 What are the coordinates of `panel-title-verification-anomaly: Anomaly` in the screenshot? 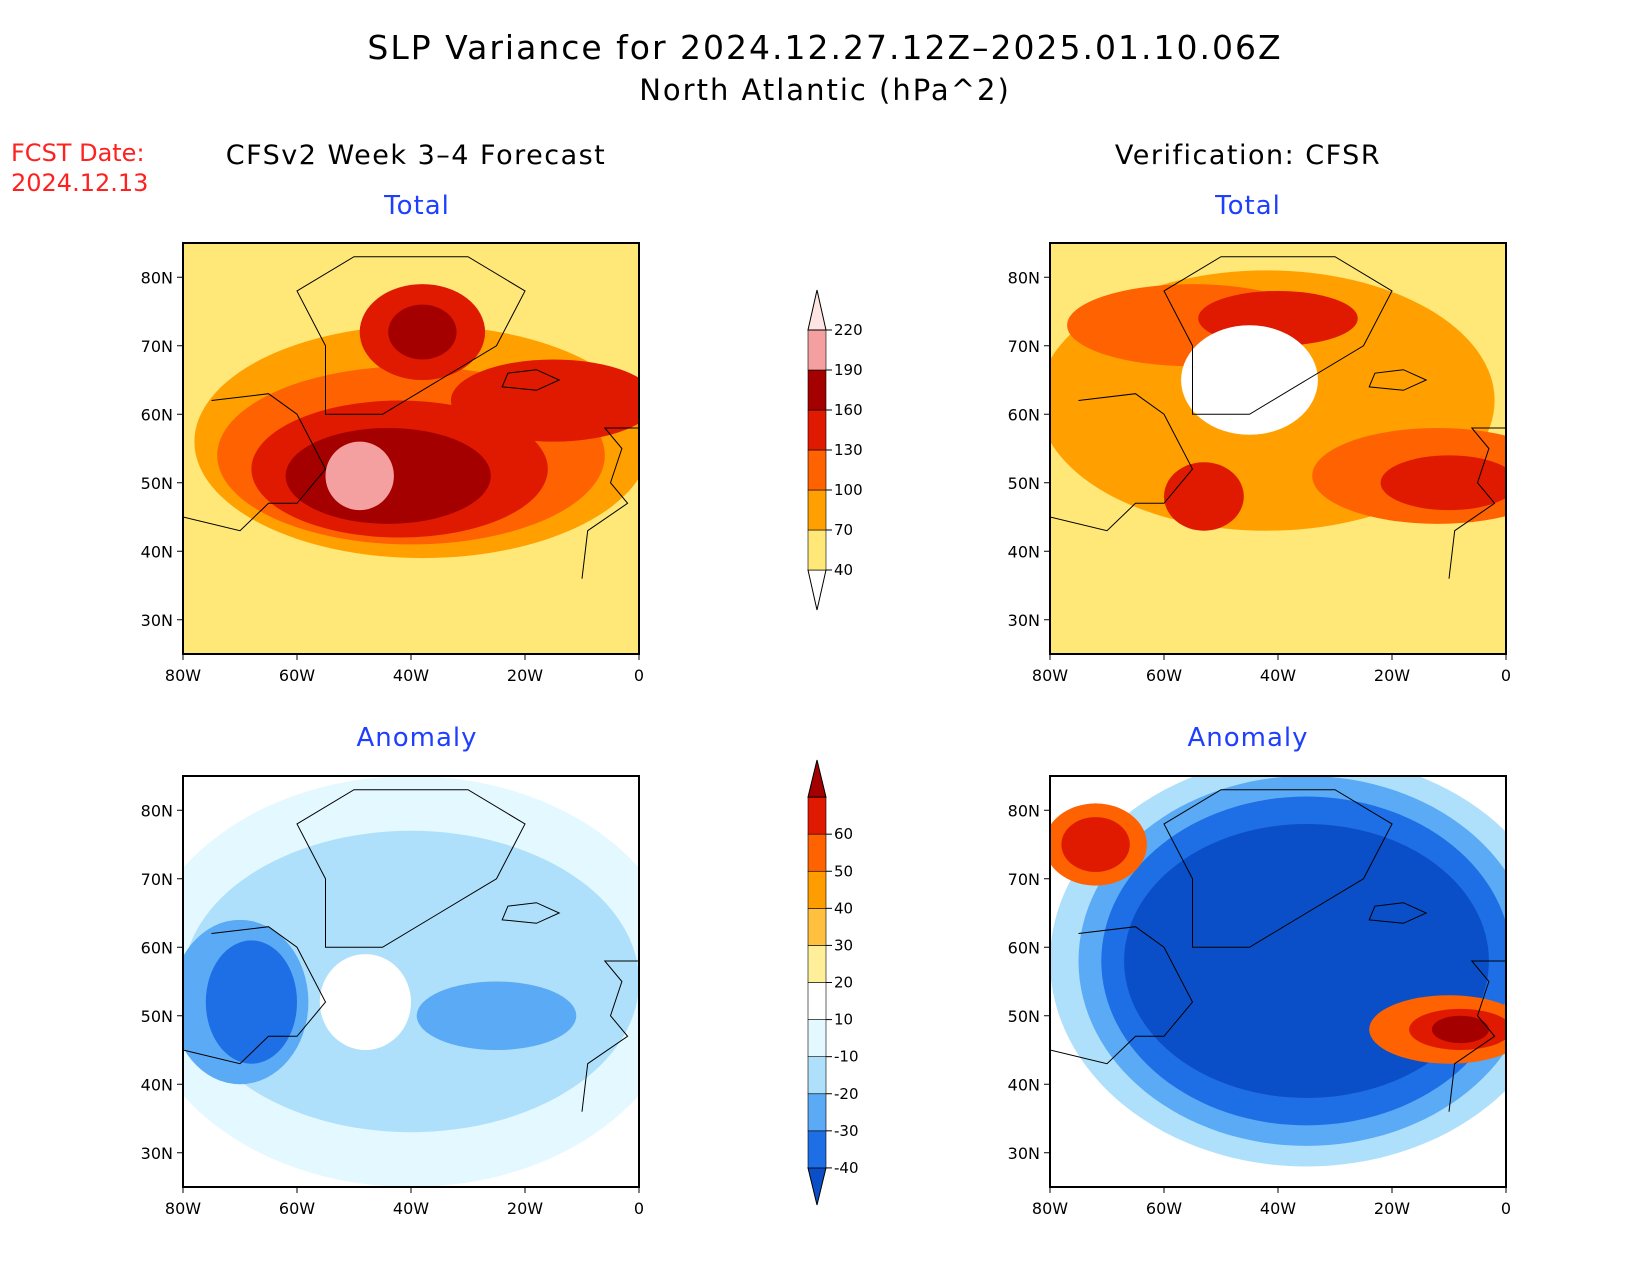 It's located at (1248, 738).